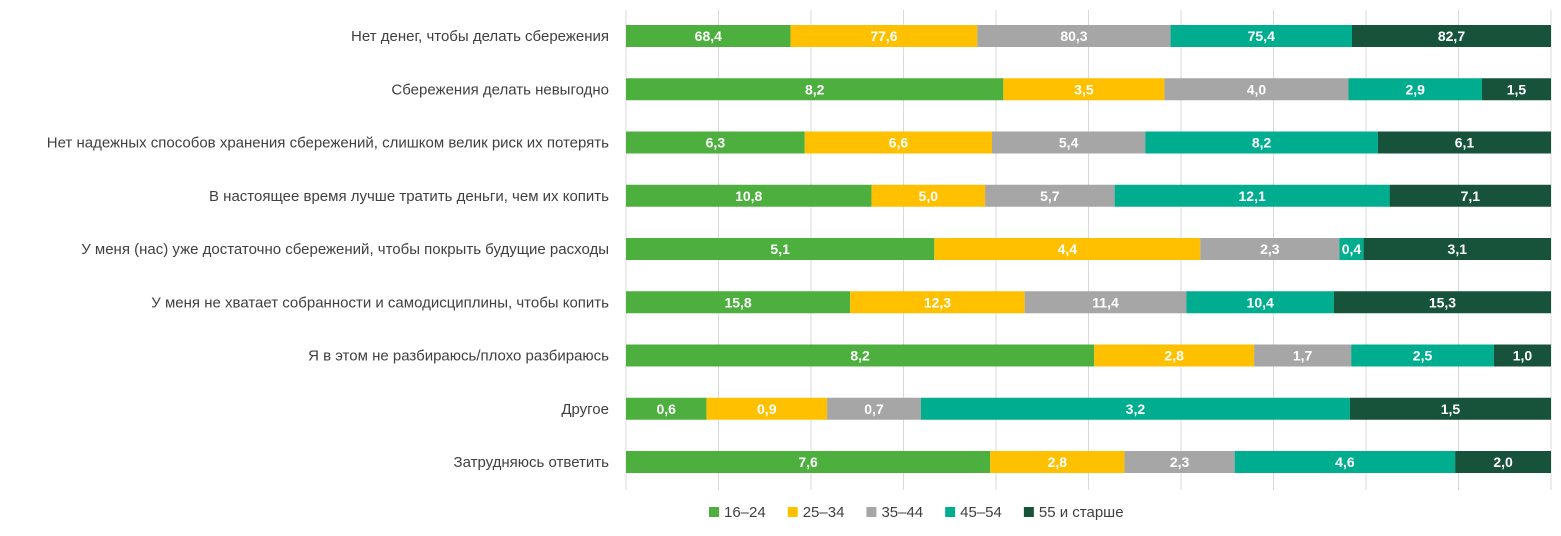  Describe the element at coordinates (902, 512) in the screenshot. I see `legend-label: 35–44` at that location.